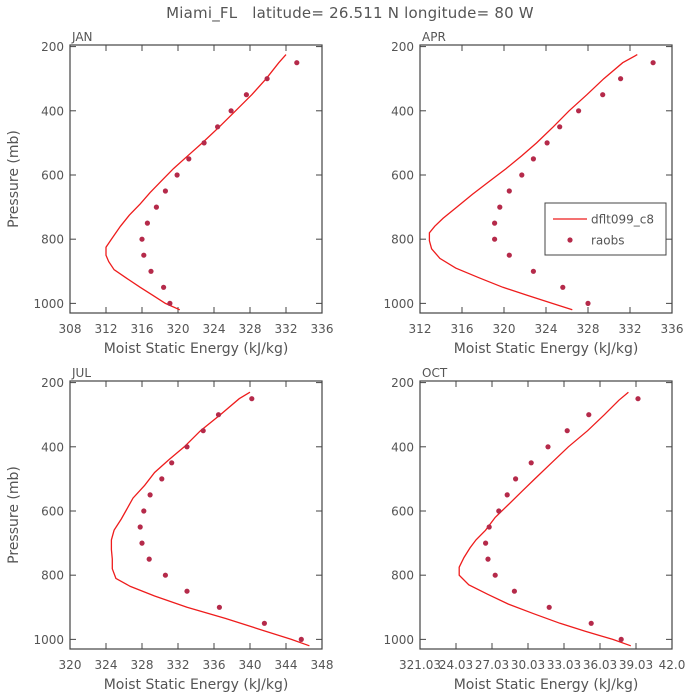  I want to click on x-tick-label: 340, so click(250, 665).